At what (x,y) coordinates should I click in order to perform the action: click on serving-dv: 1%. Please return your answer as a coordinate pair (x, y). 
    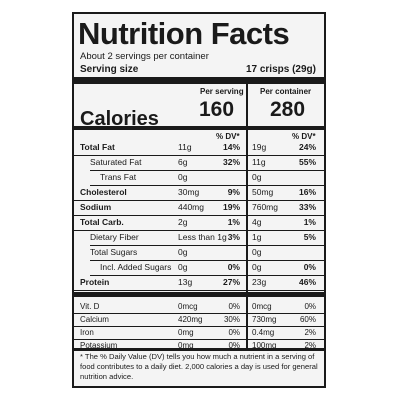
    Looking at the image, I should click on (233, 222).